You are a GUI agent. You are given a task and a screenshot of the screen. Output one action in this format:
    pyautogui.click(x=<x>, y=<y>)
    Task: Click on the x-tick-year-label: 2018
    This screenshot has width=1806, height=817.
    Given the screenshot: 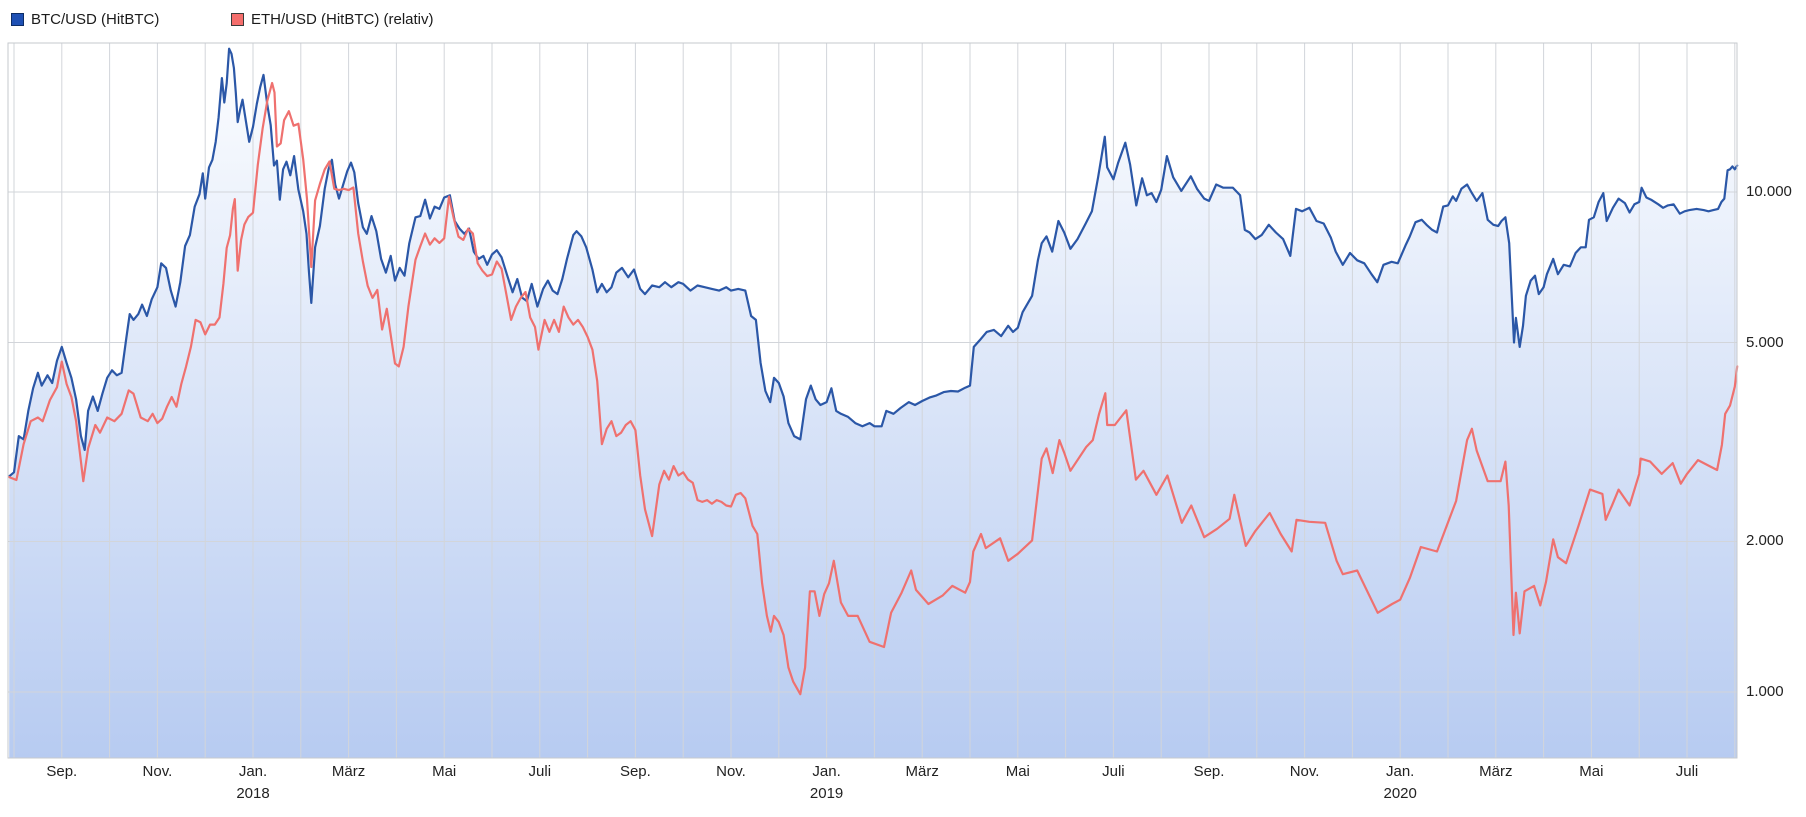 What is the action you would take?
    pyautogui.click(x=253, y=793)
    